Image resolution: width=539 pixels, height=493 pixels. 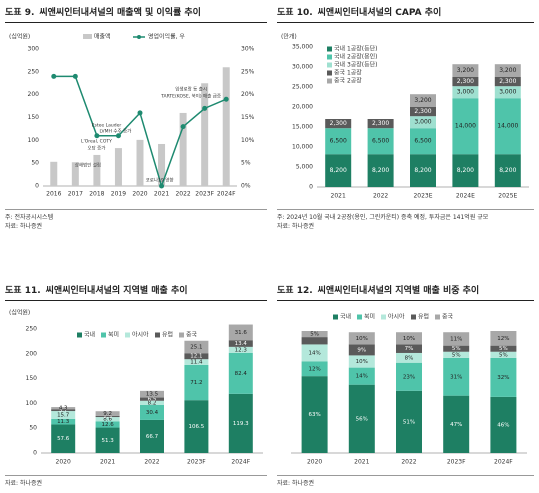 I want to click on data-label: 51%, so click(x=409, y=422).